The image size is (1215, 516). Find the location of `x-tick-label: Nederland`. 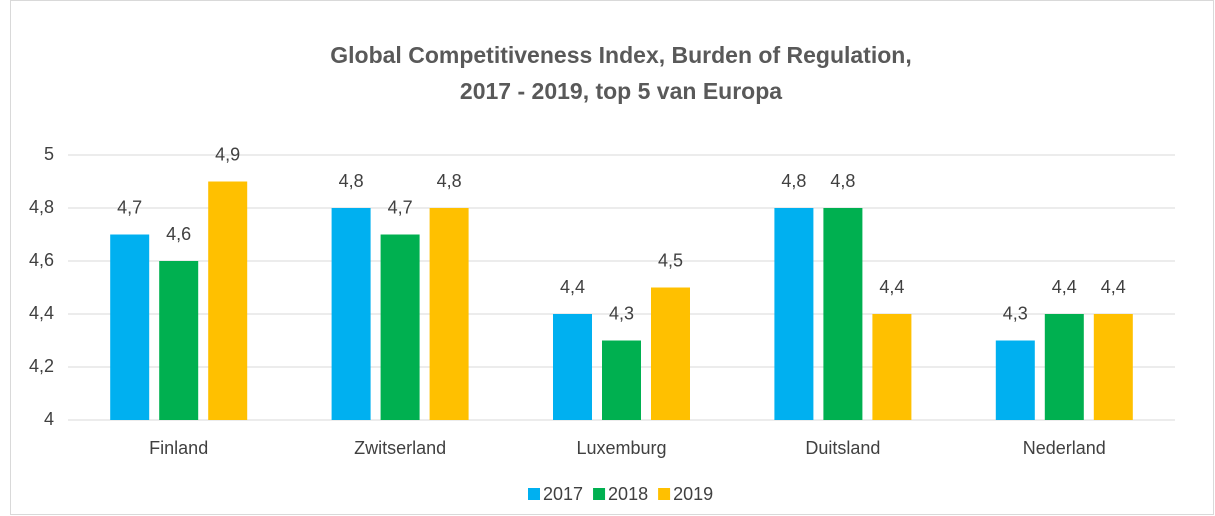

x-tick-label: Nederland is located at coordinates (1064, 448).